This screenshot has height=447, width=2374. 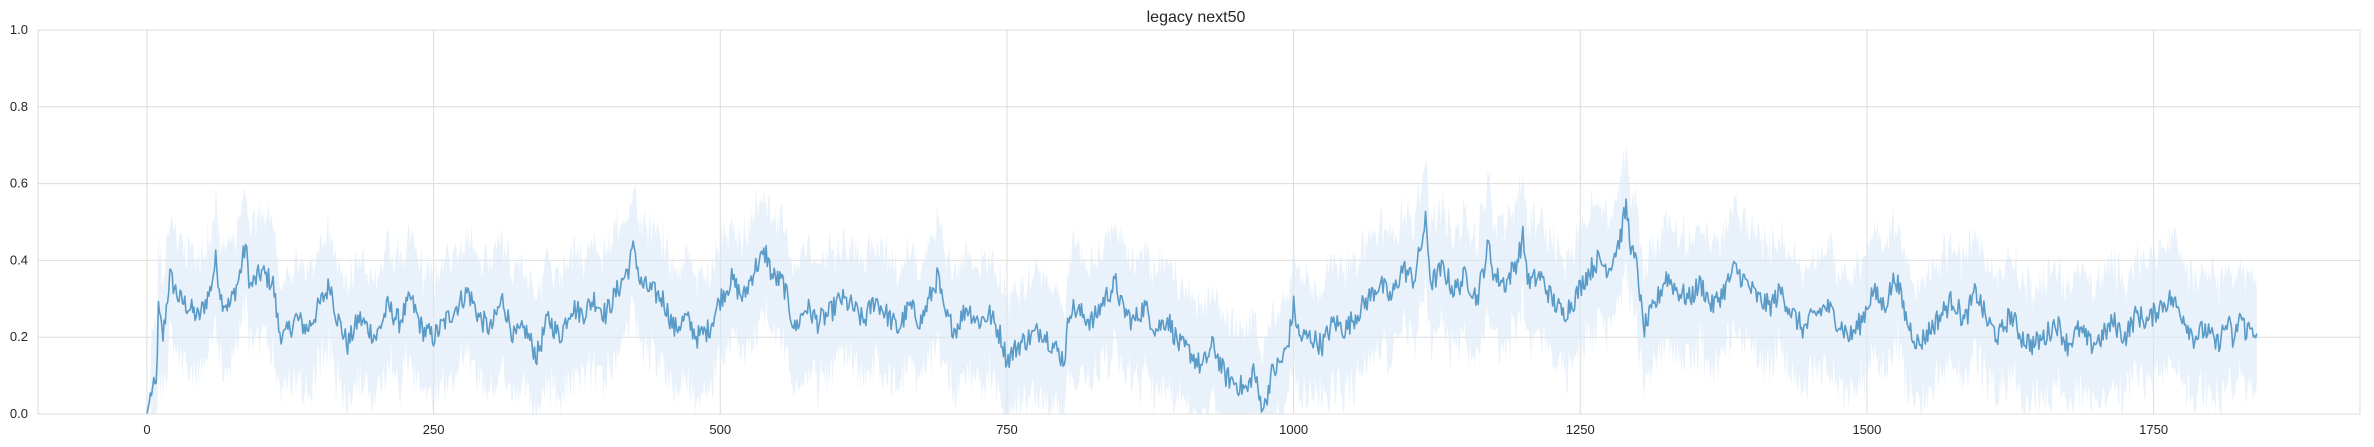 I want to click on x-tick-label: 1500, so click(x=1866, y=429).